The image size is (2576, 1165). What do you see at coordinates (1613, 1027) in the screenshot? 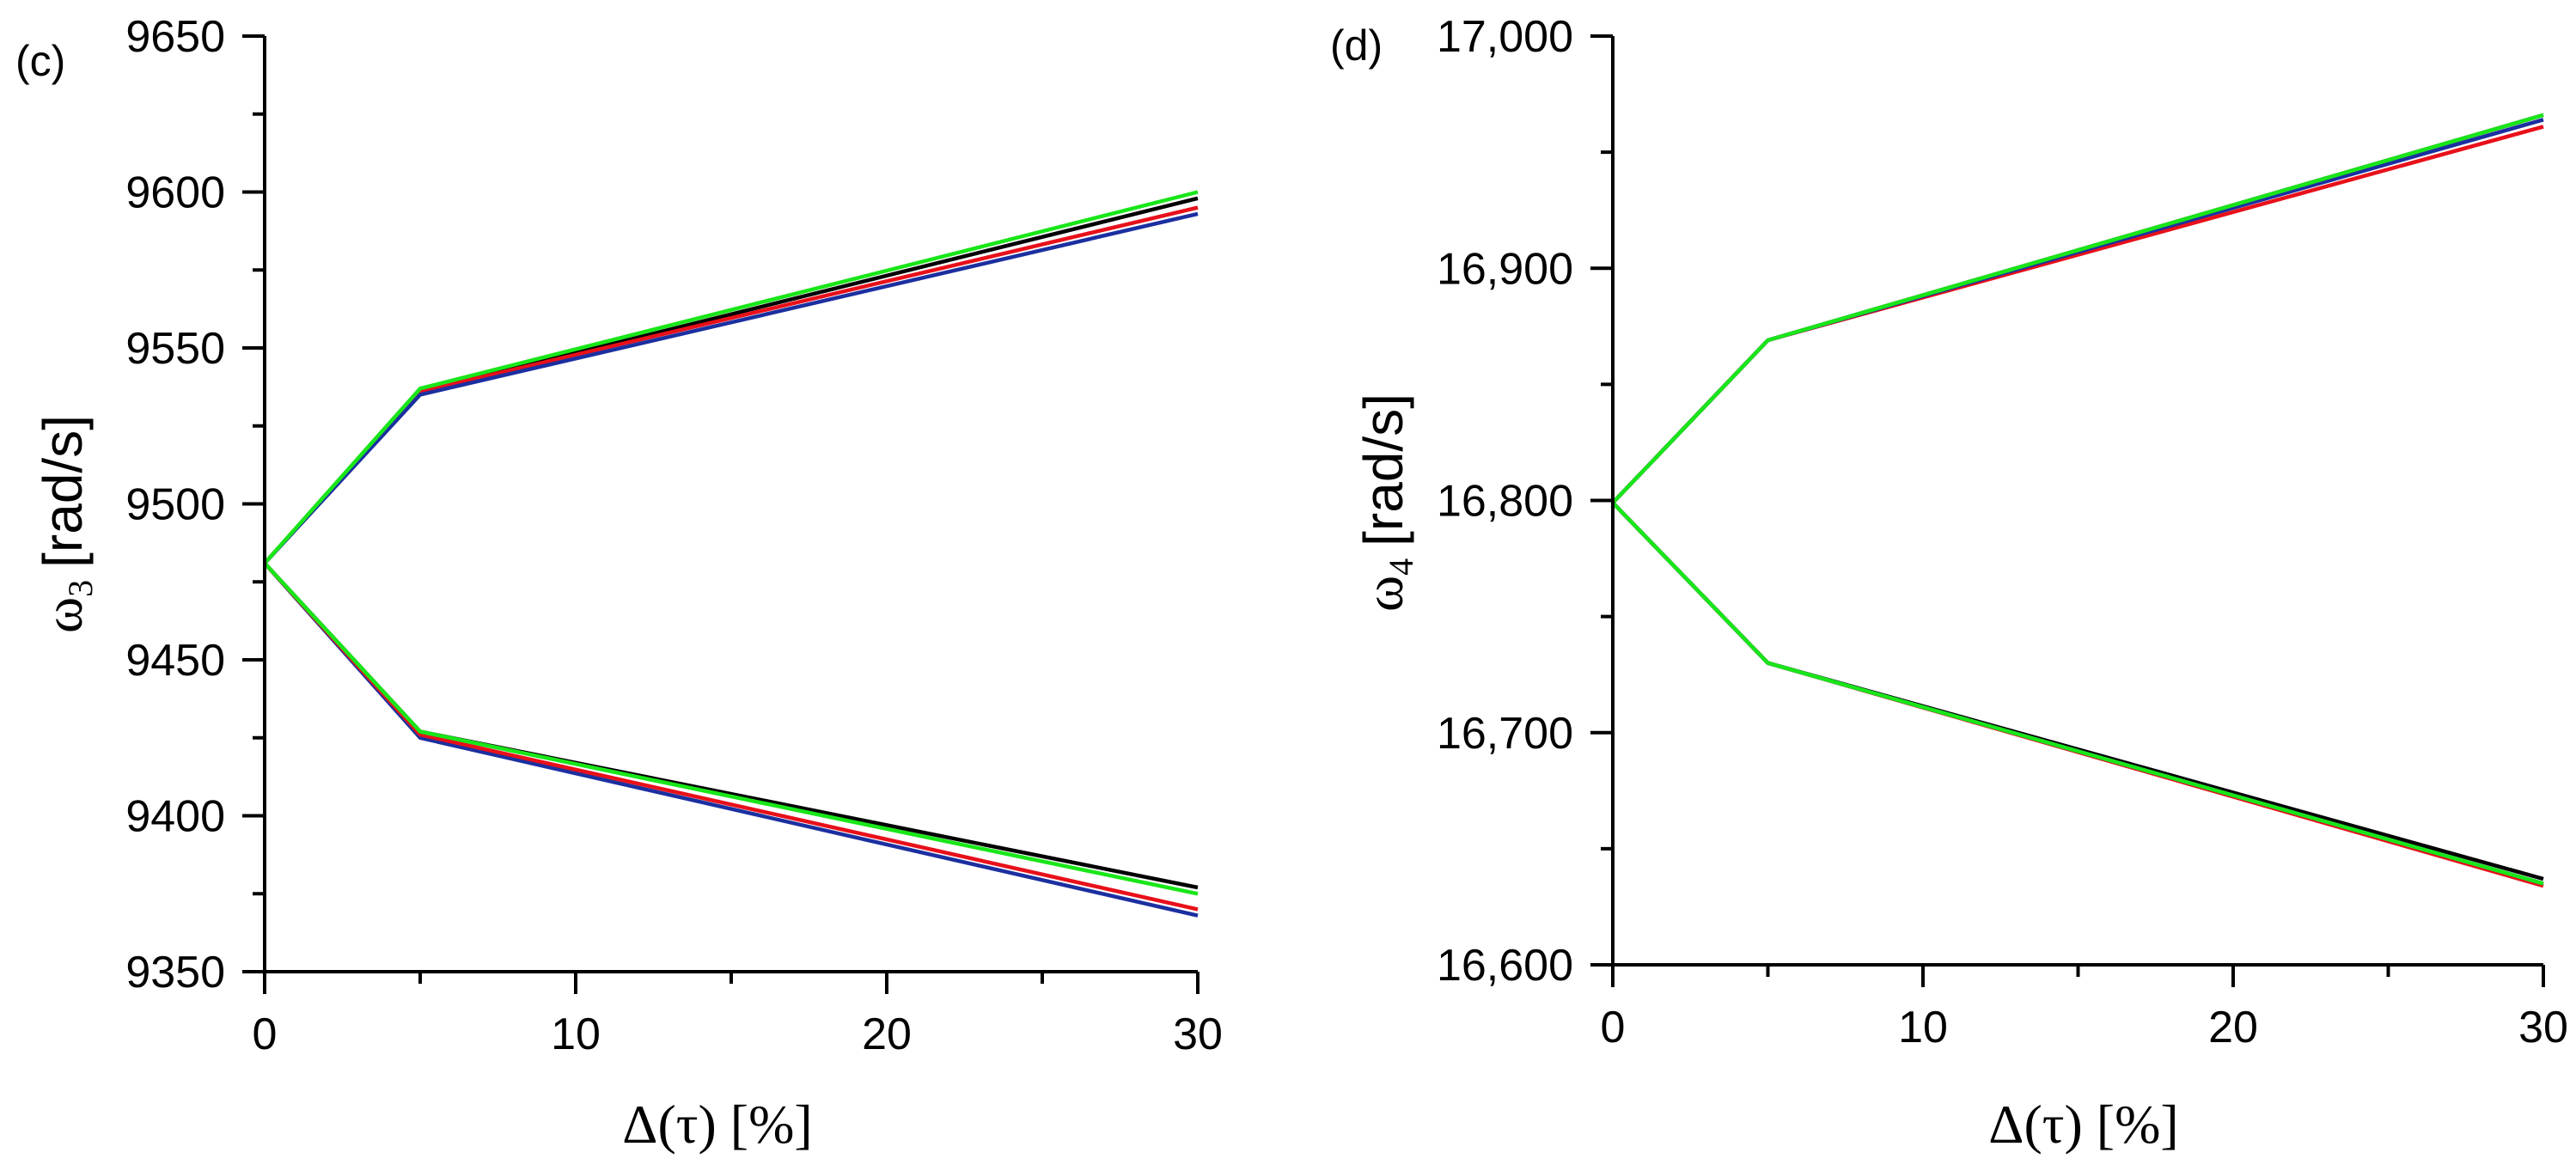
I see `panel-d-x-tick-label: 0` at bounding box center [1613, 1027].